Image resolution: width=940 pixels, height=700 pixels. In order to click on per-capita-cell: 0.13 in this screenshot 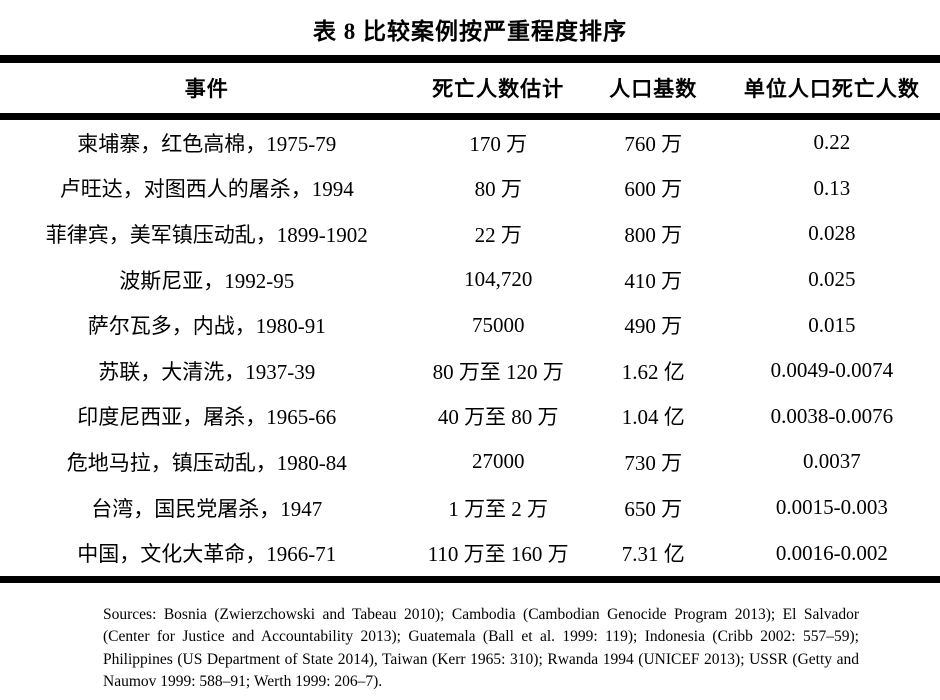, I will do `click(832, 187)`.